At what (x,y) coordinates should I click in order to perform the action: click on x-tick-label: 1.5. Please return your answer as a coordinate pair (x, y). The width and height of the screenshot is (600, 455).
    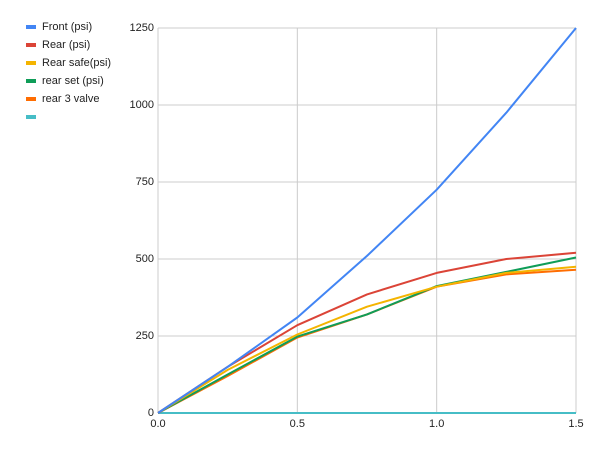
    Looking at the image, I should click on (575, 424).